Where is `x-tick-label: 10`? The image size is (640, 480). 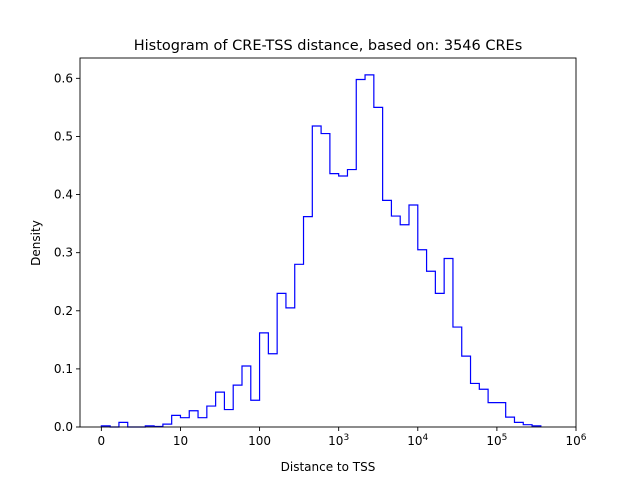 x-tick-label: 10 is located at coordinates (180, 441).